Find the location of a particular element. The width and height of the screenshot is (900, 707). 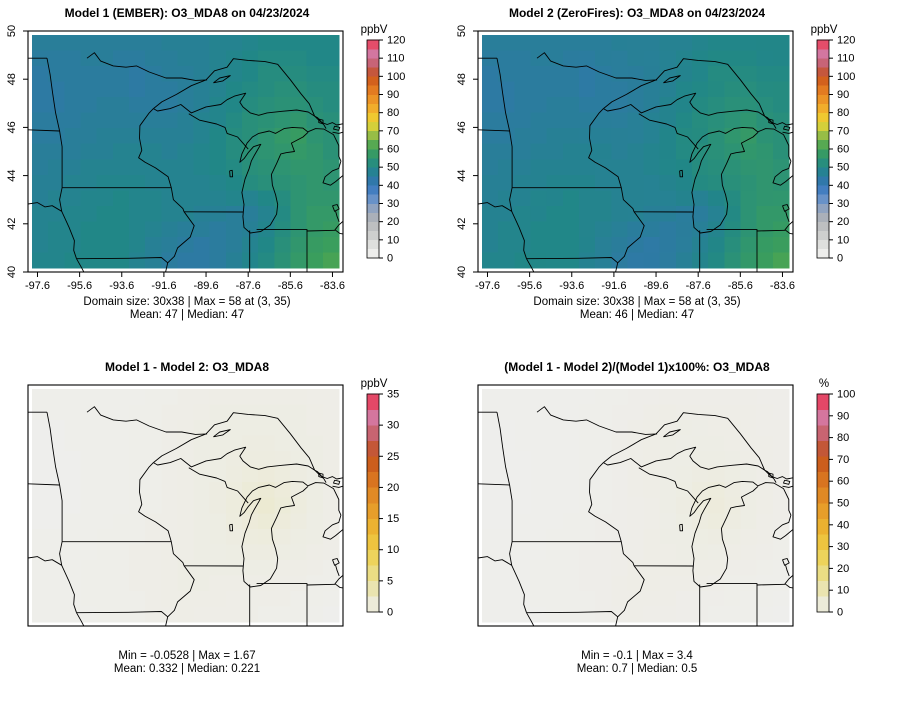

panel-title-difference: Model 1 - Model 2: O3_MDA8 is located at coordinates (187, 367).